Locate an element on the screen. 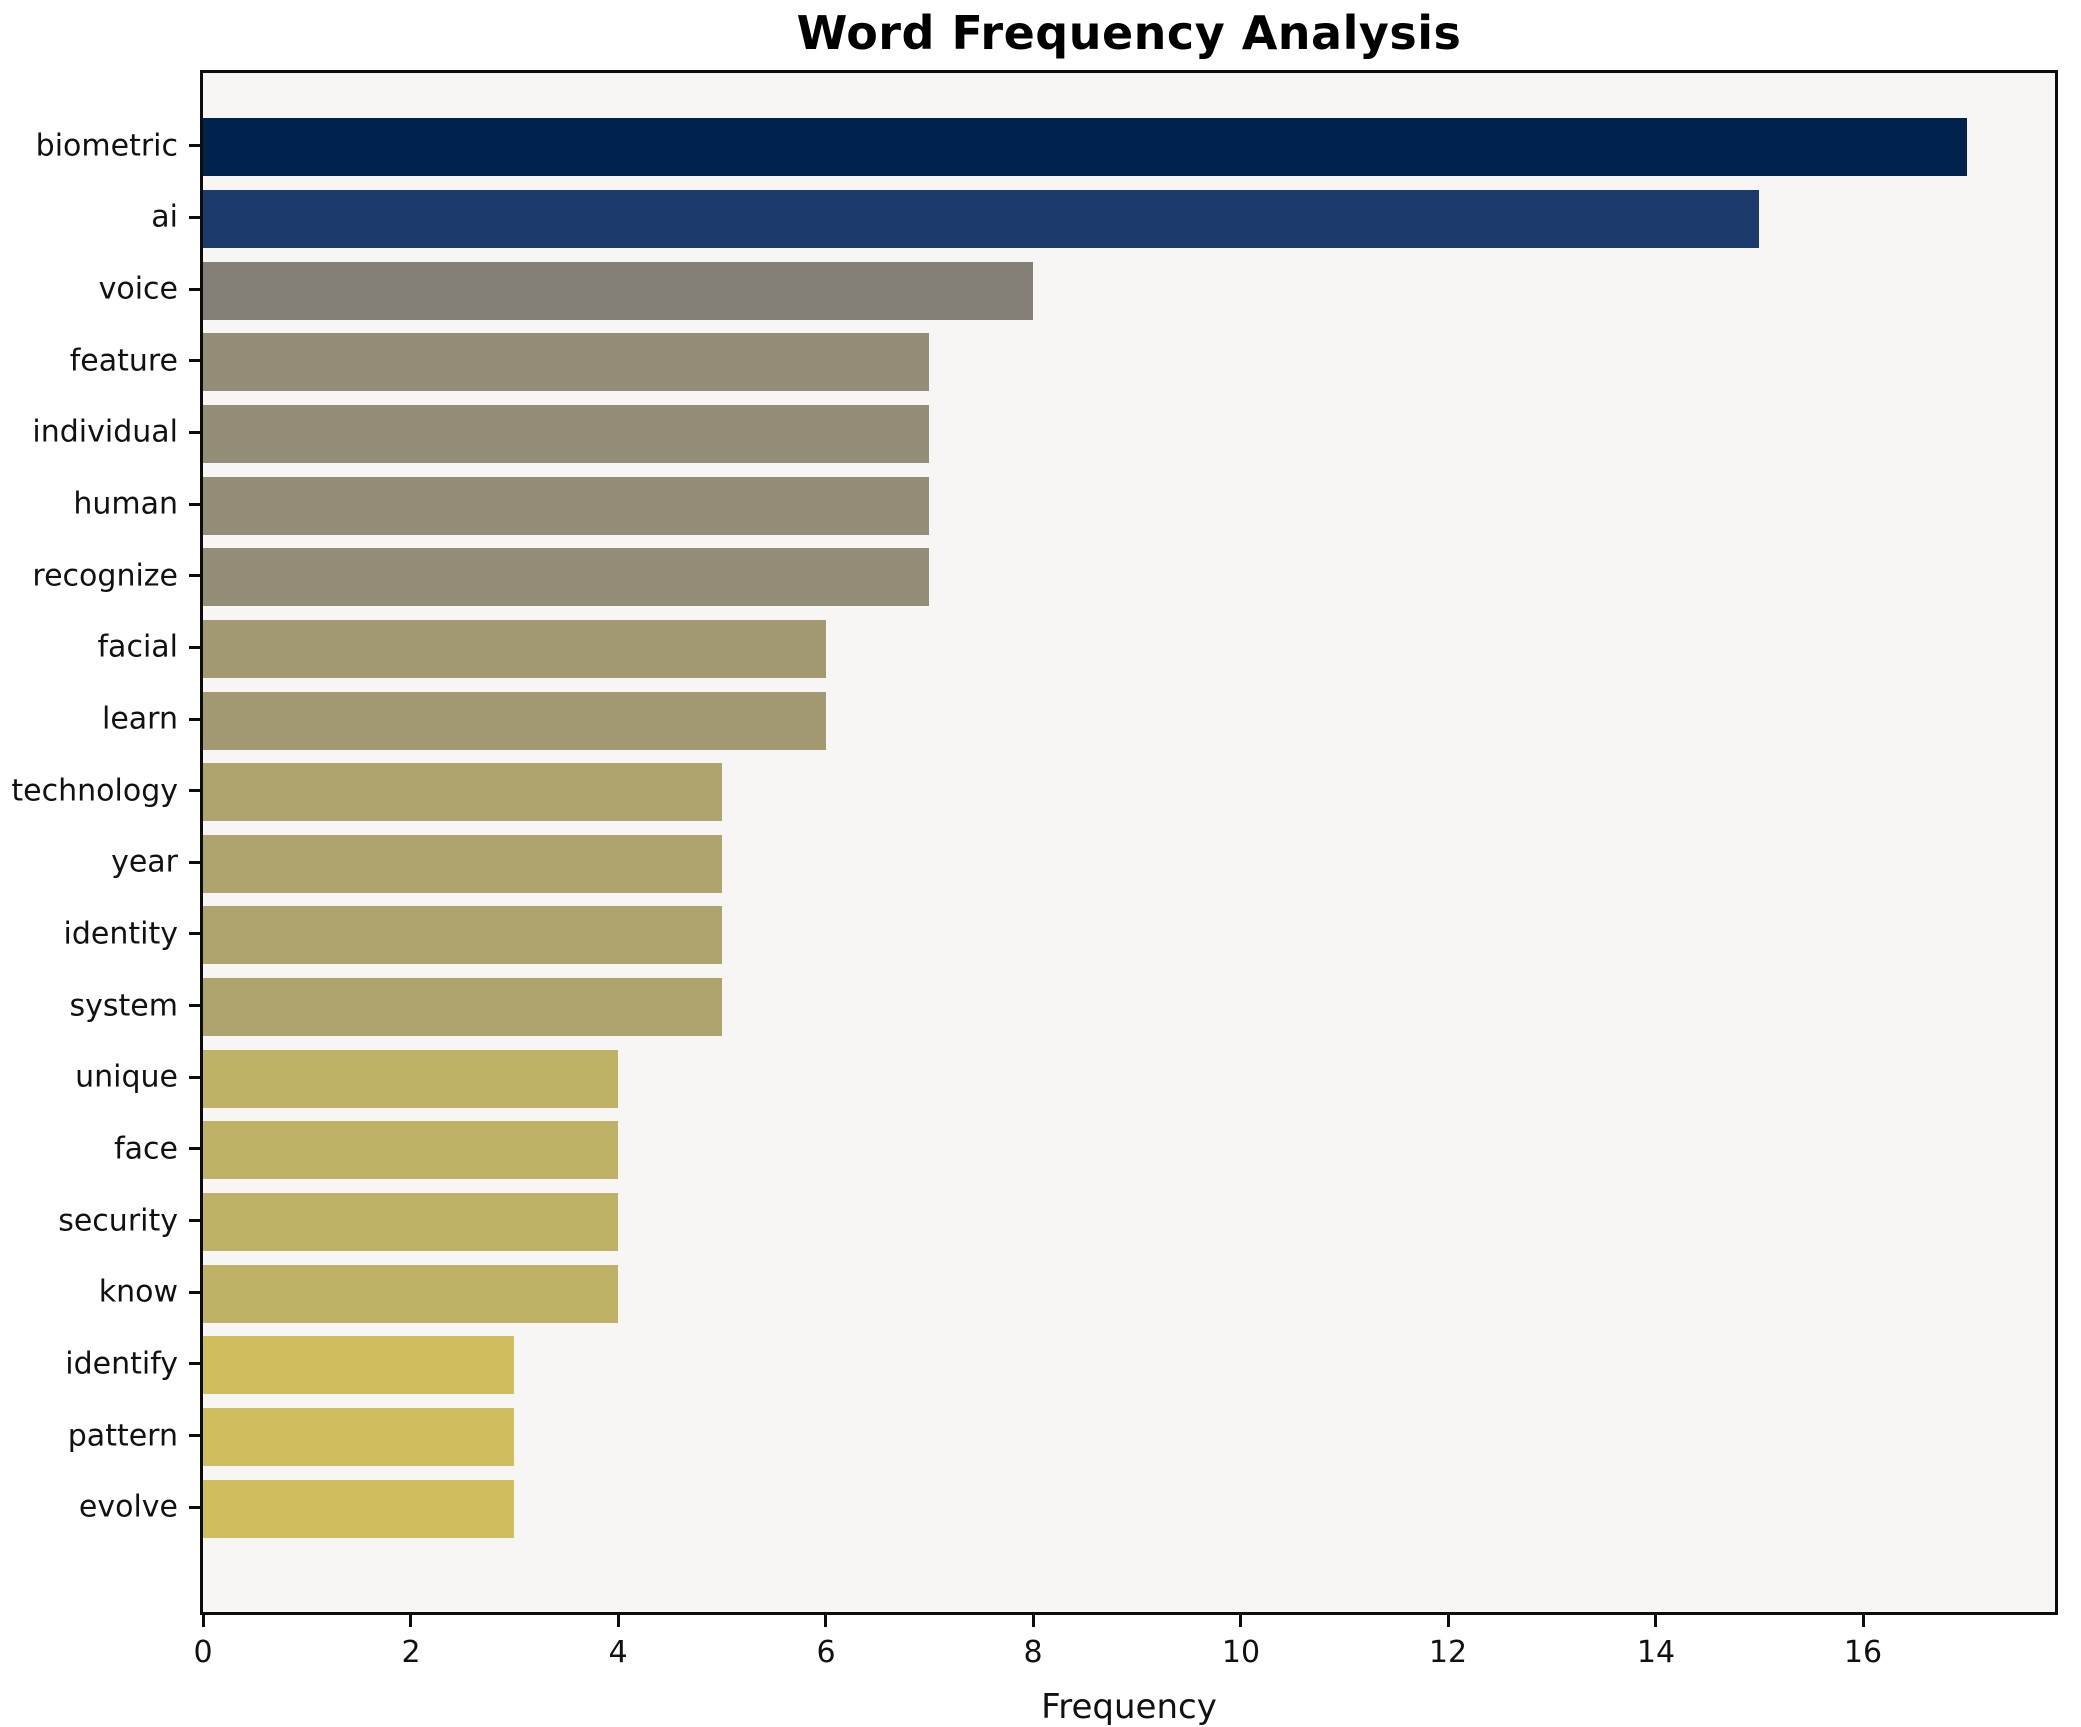 This screenshot has width=2081, height=1727. bar-identify is located at coordinates (358, 1365).